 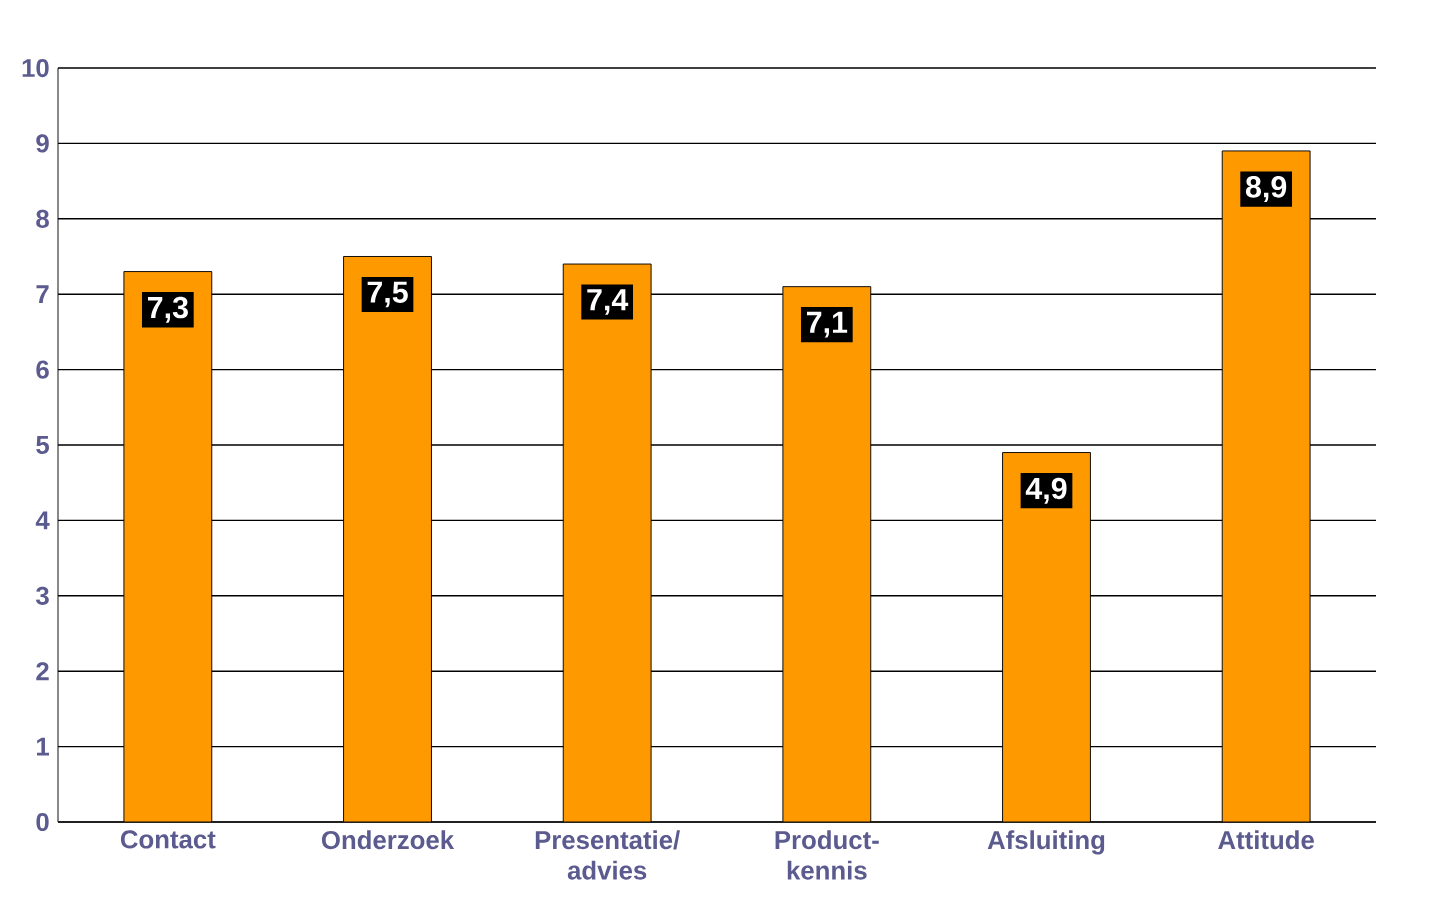 I want to click on x-tick-label: Contact, so click(x=168, y=839).